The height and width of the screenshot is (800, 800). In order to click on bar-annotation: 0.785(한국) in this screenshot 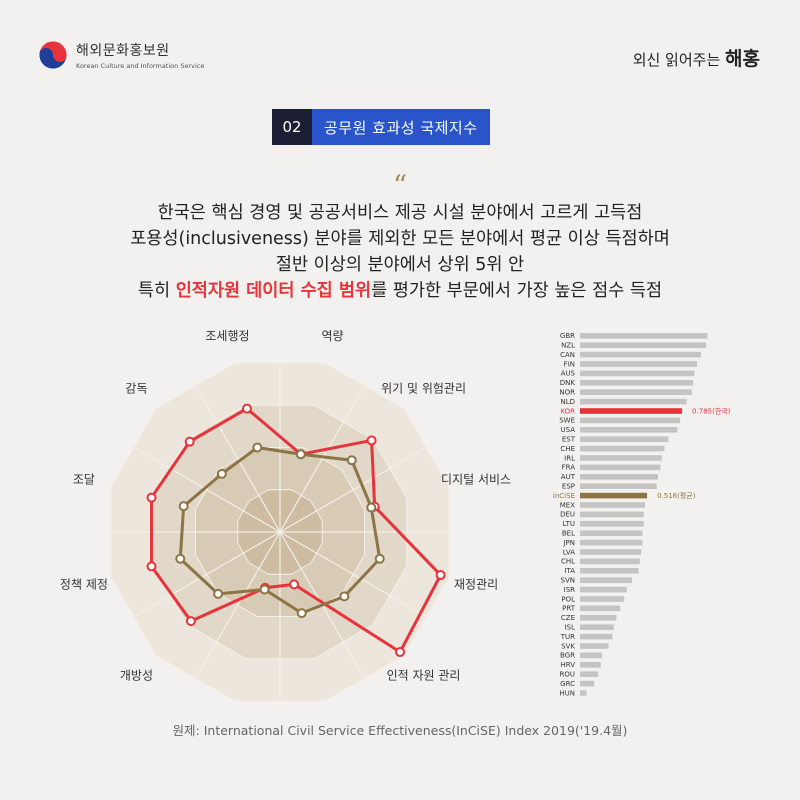, I will do `click(711, 411)`.